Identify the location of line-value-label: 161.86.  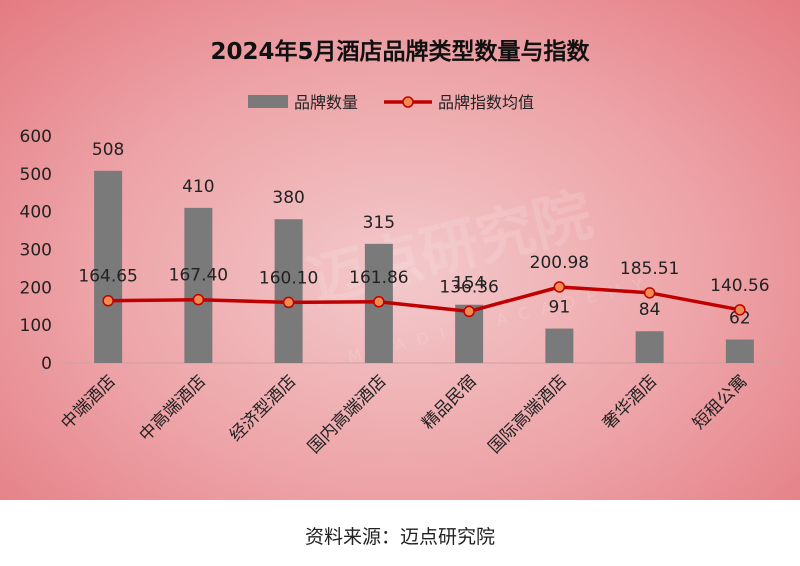
(378, 278).